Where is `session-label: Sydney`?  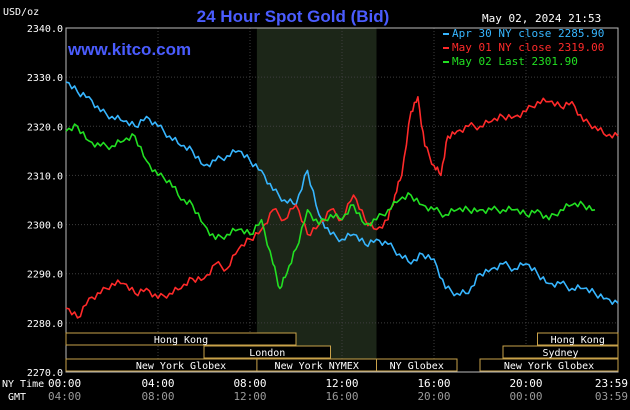
session-label: Sydney is located at coordinates (560, 353).